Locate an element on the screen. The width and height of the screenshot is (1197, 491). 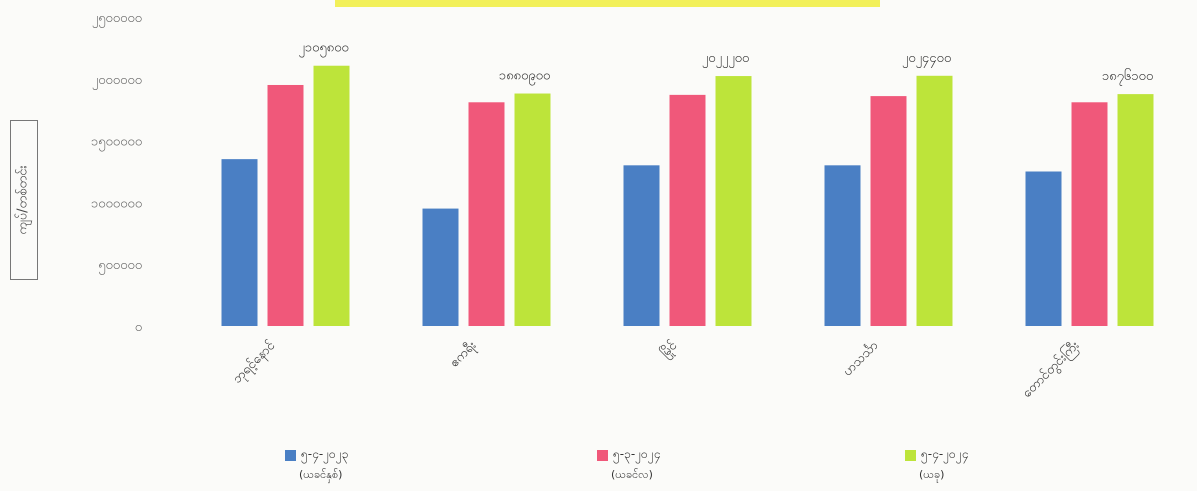
x-category-label: ဧကရီး is located at coordinates (463, 355).